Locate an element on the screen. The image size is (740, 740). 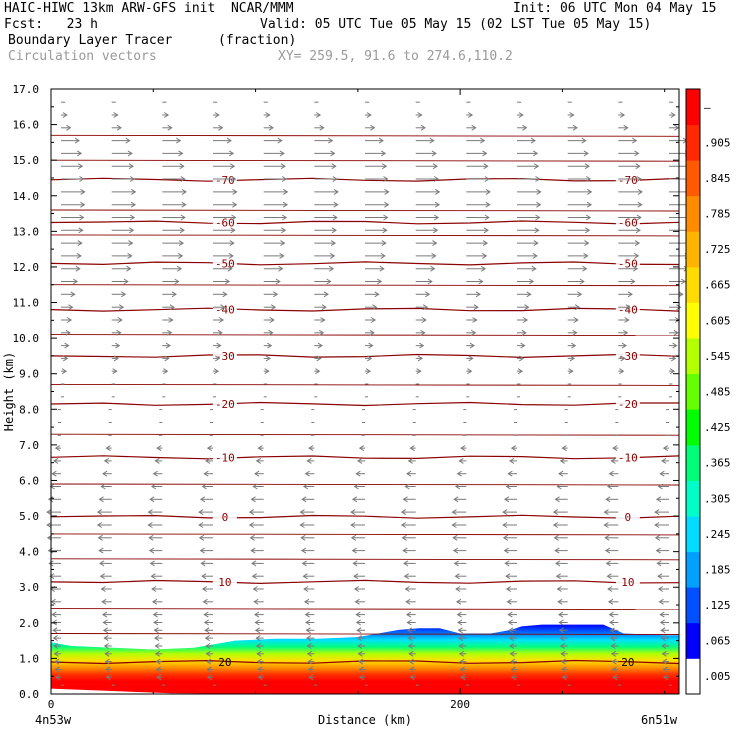
colorbar-label: .305 is located at coordinates (717, 498).